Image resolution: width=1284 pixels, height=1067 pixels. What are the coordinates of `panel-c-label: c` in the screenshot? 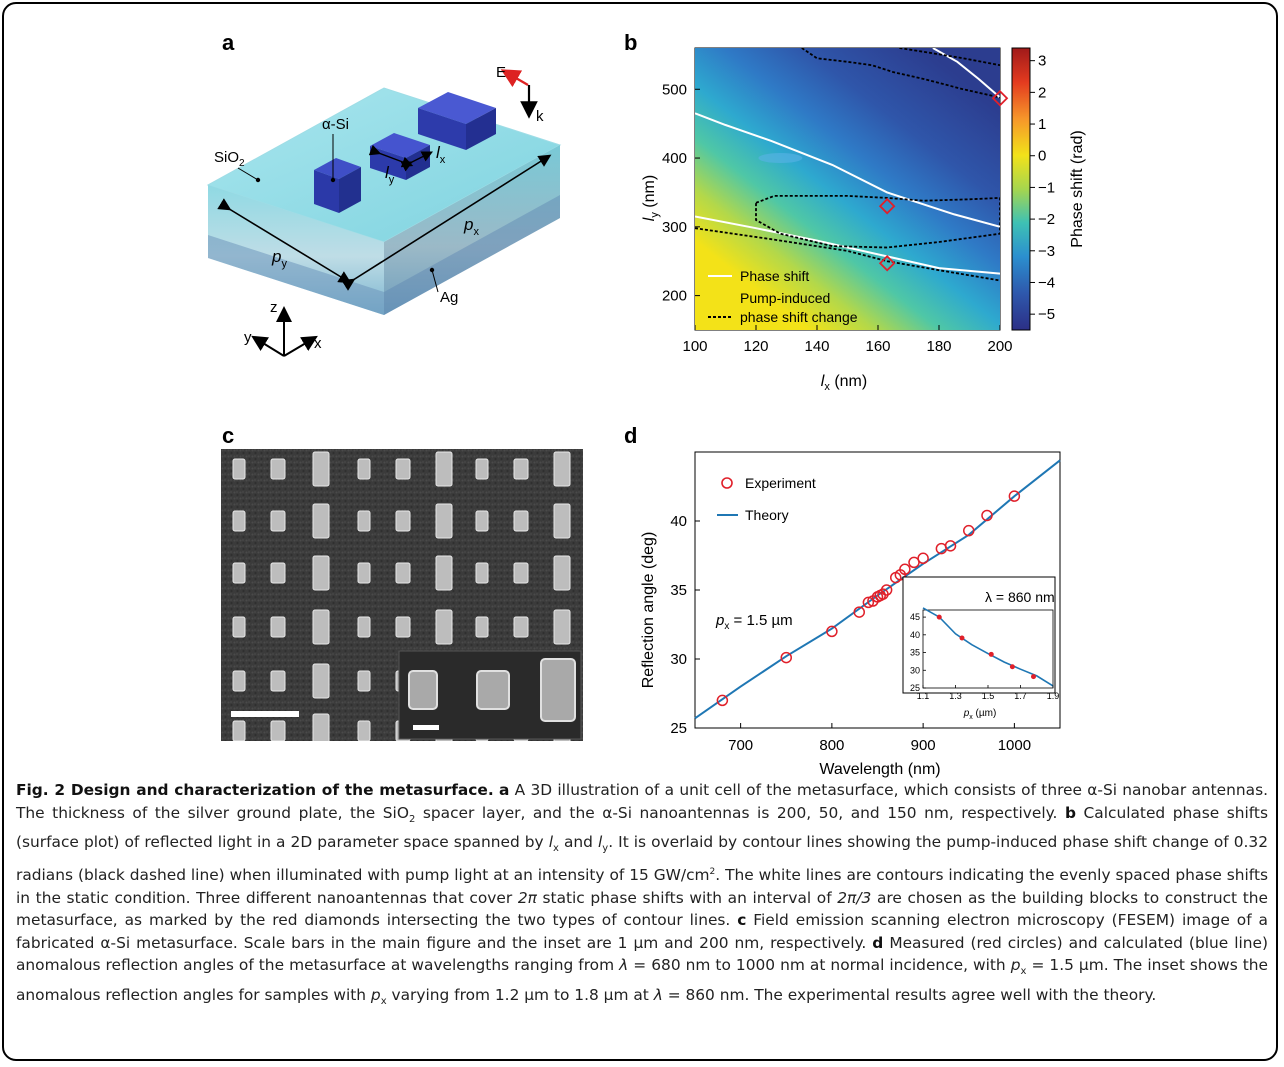 It's located at (228, 435).